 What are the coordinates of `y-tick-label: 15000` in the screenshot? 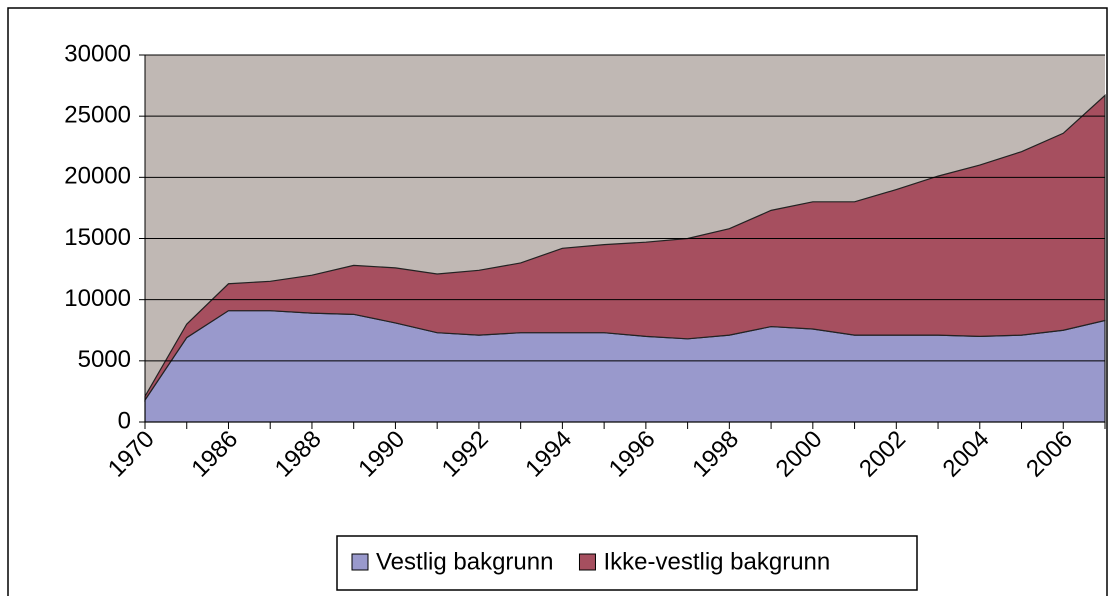 It's located at (97, 237).